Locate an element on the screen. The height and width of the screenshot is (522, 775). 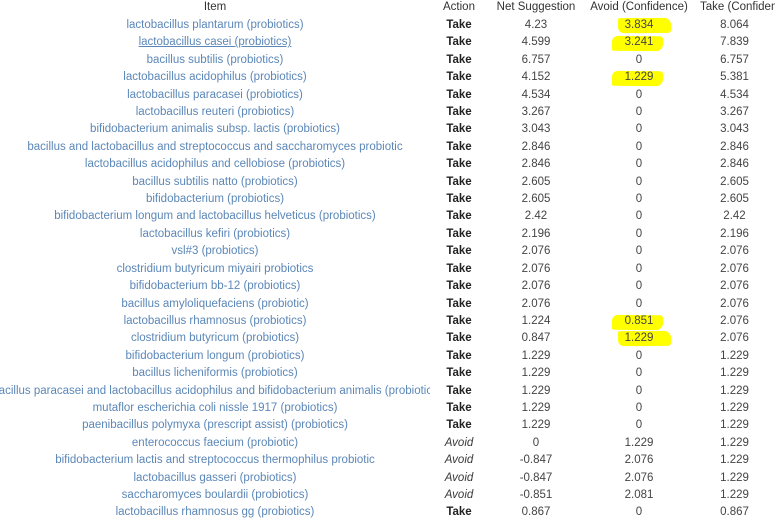
cell-net-suggestion: 2.42 is located at coordinates (536, 216).